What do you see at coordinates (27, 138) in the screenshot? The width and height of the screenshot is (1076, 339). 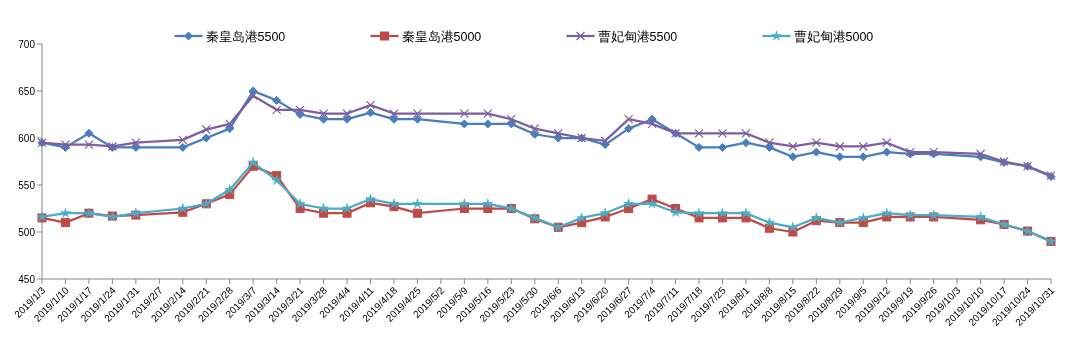 I see `y-tick-label: 600` at bounding box center [27, 138].